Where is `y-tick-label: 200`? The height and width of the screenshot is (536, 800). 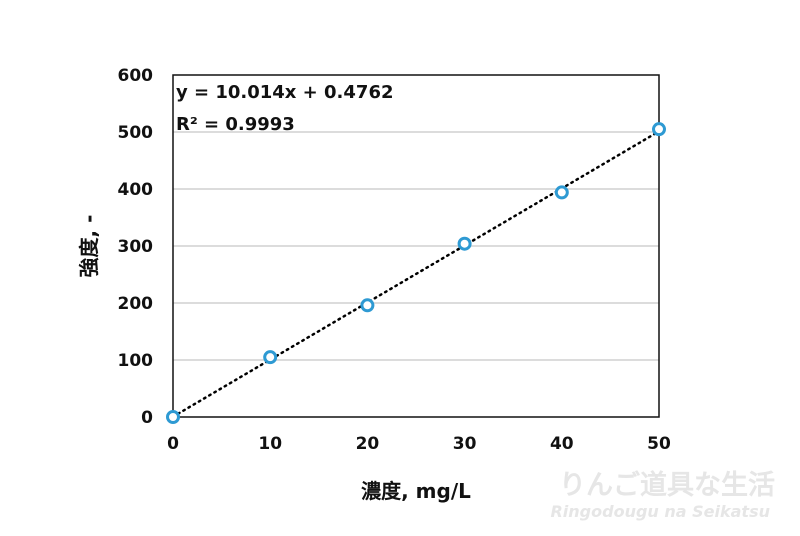
y-tick-label: 200 is located at coordinates (136, 304).